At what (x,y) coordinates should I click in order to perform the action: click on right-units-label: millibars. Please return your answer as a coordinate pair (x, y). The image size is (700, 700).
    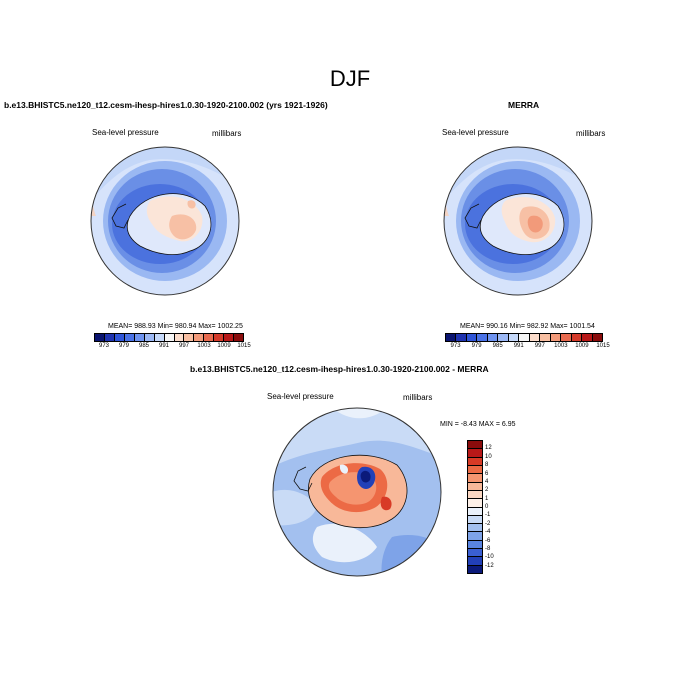
    Looking at the image, I should click on (591, 133).